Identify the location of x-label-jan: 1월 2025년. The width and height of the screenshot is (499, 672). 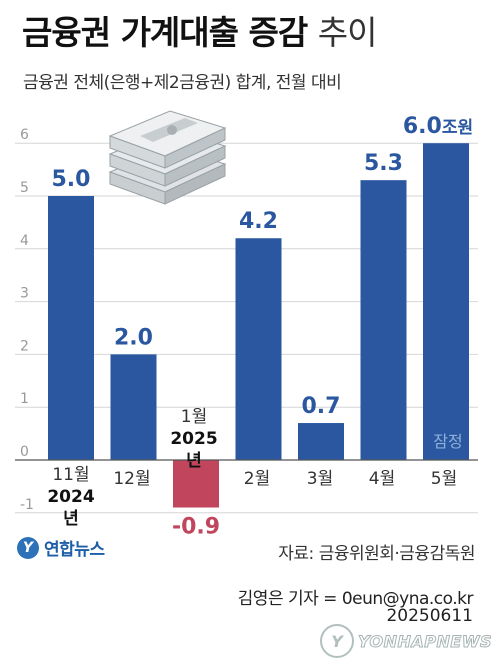
(194, 439).